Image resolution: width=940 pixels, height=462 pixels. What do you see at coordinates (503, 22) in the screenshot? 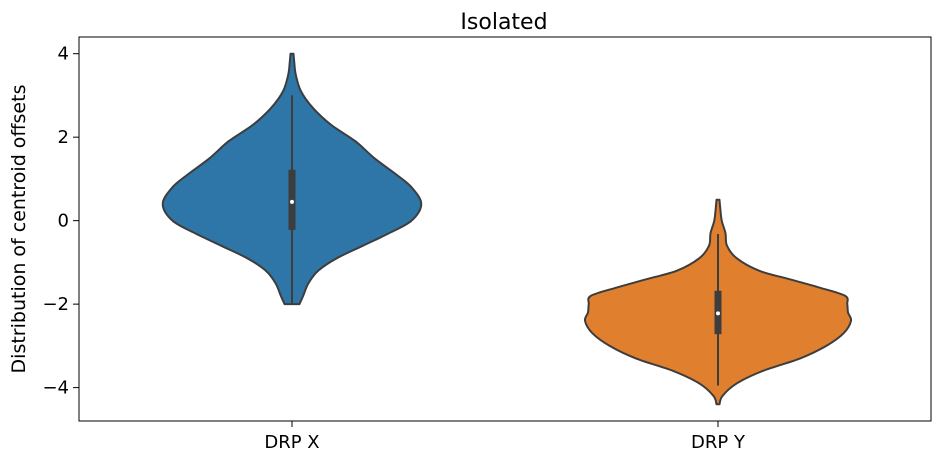
I see `chart-title: Isolated` at bounding box center [503, 22].